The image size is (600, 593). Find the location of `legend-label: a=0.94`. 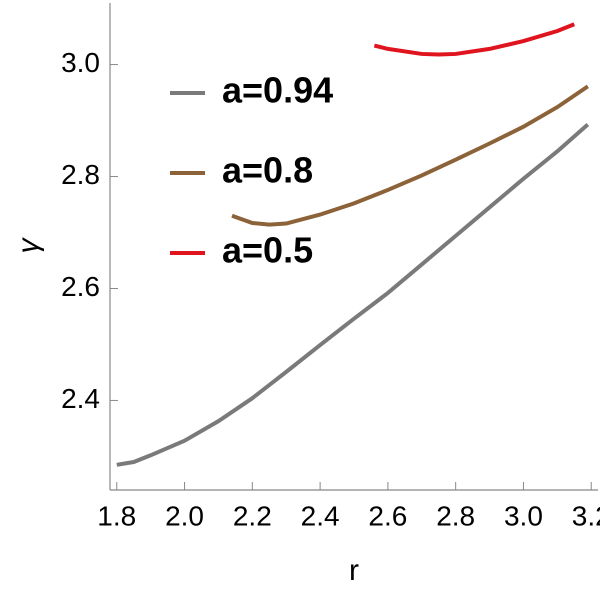

legend-label: a=0.94 is located at coordinates (277, 90).